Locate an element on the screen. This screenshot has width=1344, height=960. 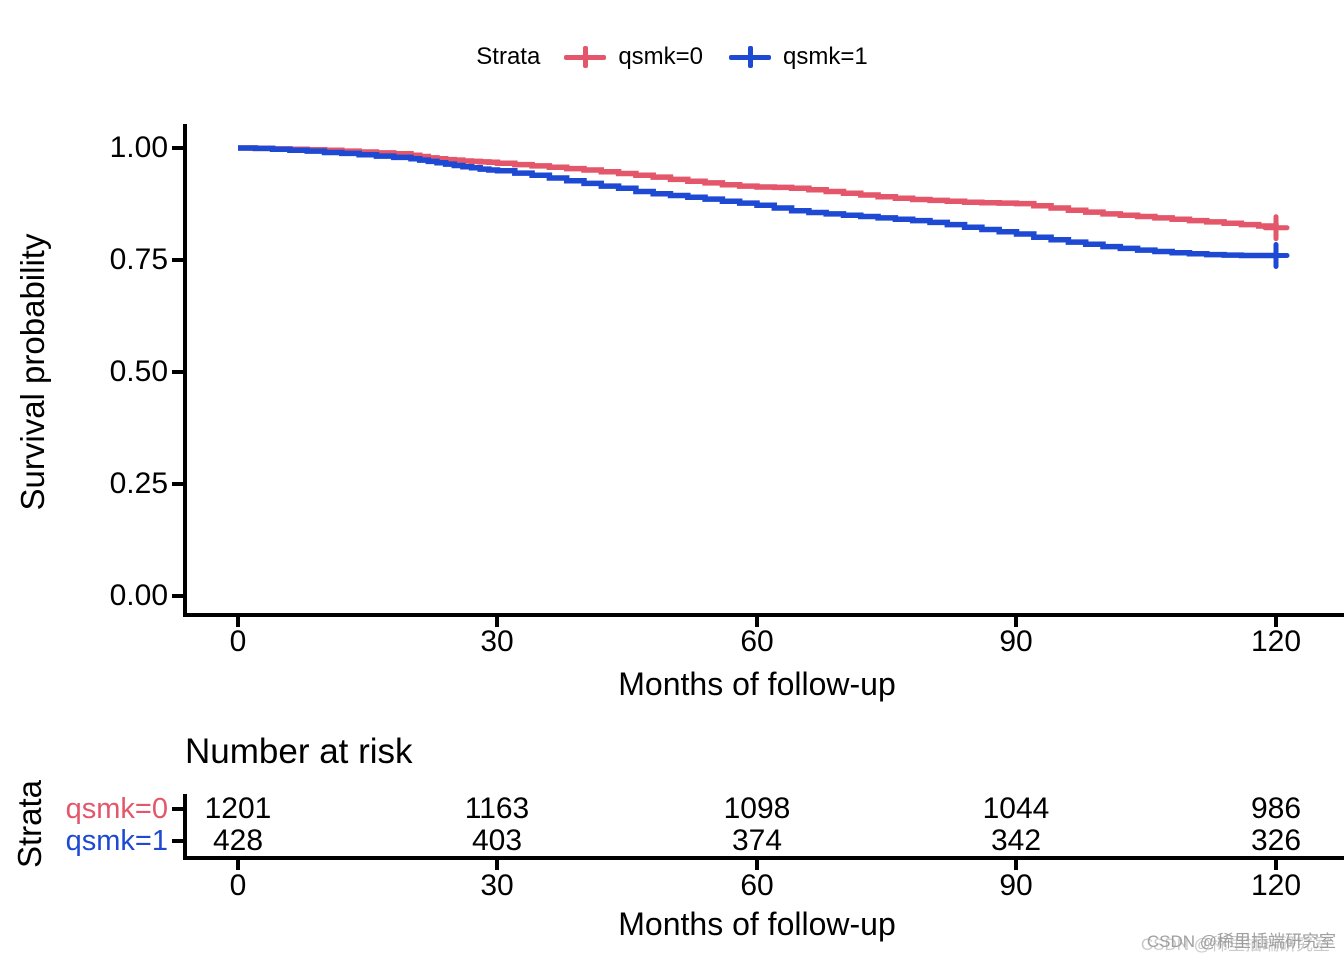
legend-title: Strata is located at coordinates (508, 56).